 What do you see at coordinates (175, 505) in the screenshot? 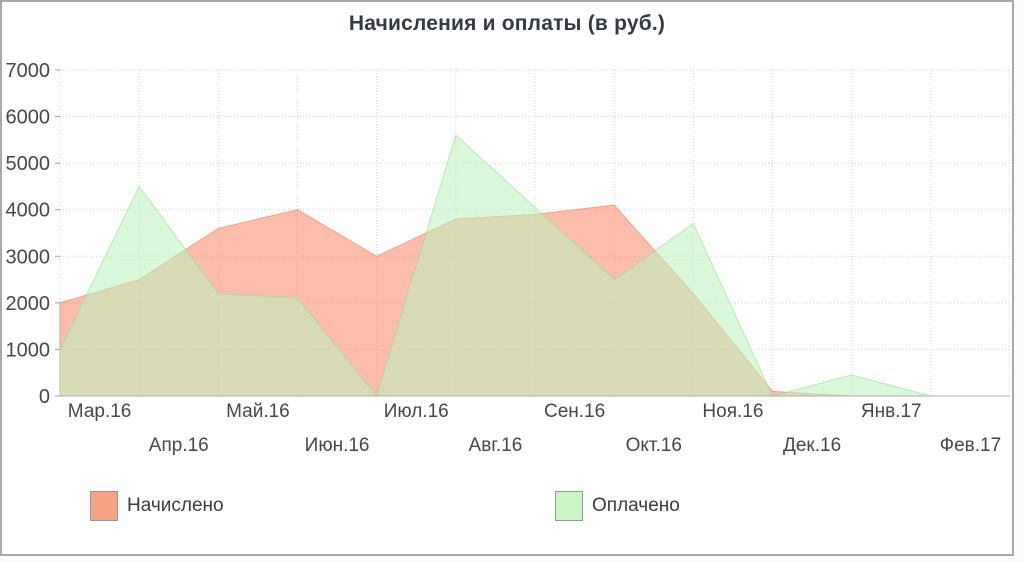
I see `legend-label-accrued: Начислено` at bounding box center [175, 505].